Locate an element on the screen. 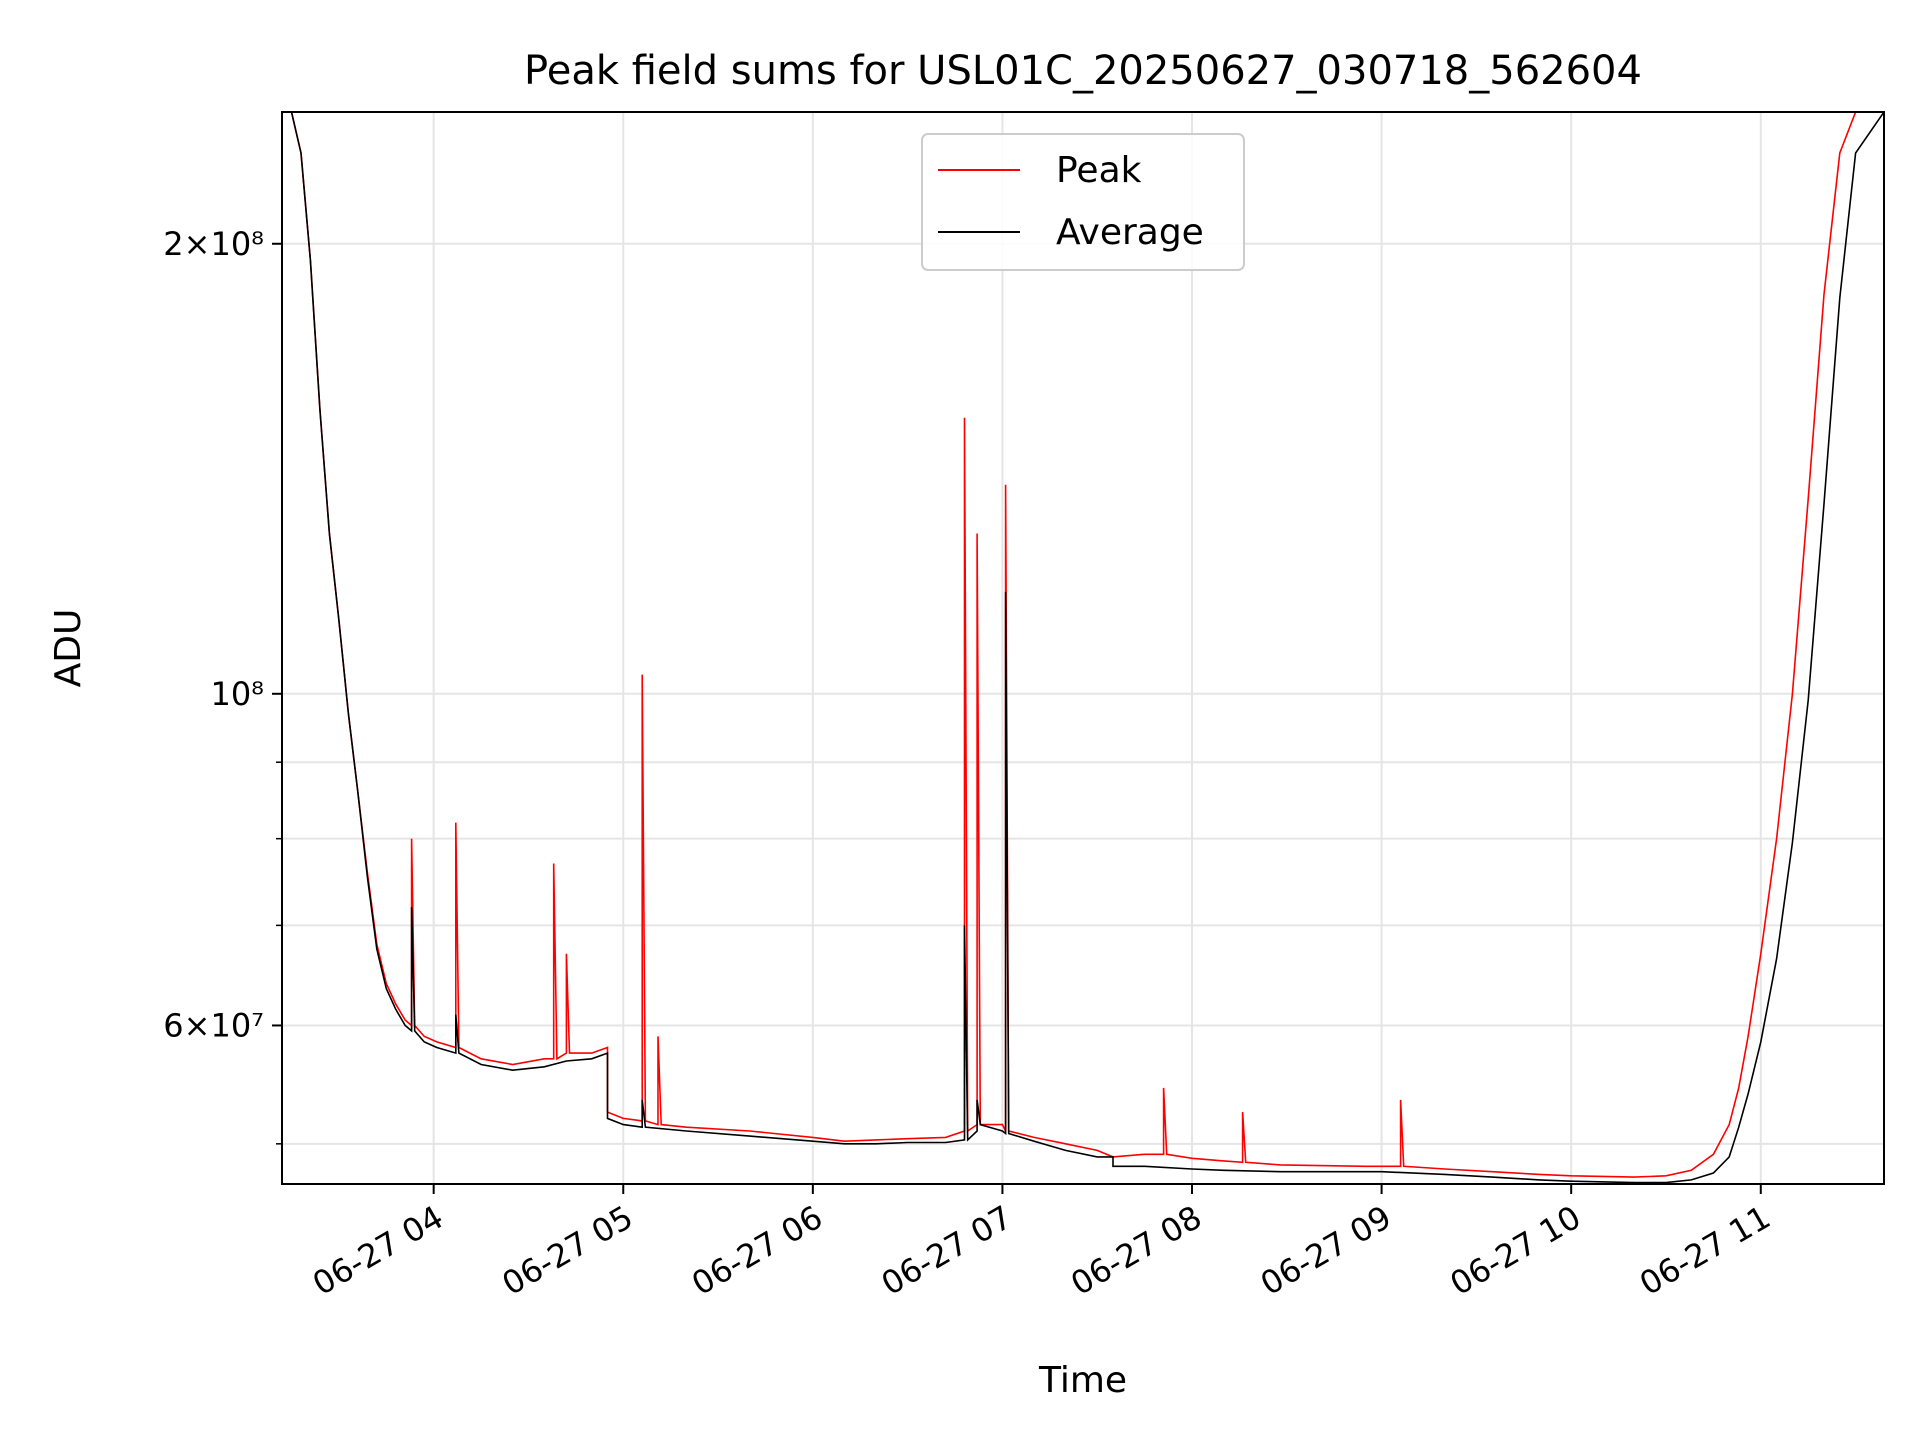 This screenshot has width=1920, height=1440. legend-label-peak: Peak is located at coordinates (1099, 170).